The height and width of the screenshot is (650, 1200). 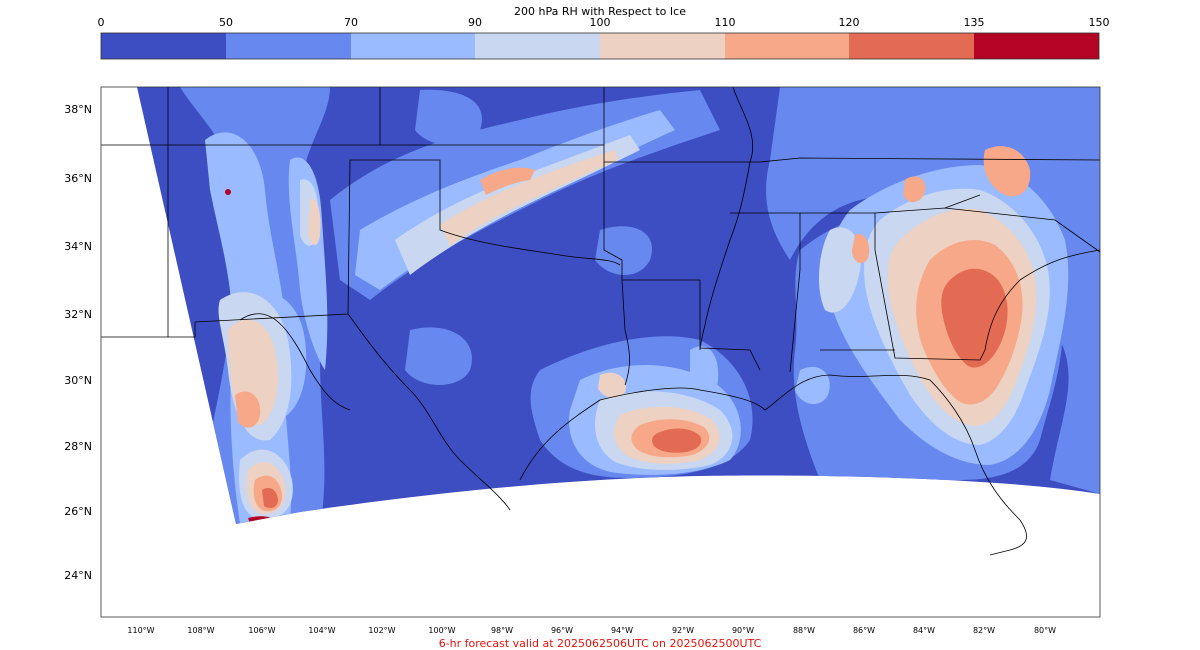 What do you see at coordinates (381, 630) in the screenshot?
I see `lon-label: 102°W` at bounding box center [381, 630].